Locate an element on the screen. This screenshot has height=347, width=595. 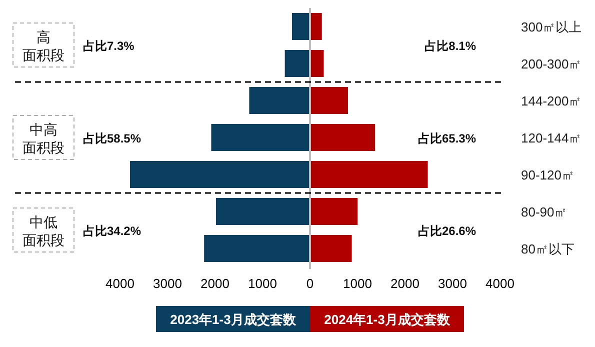
annotation: 占比58.5% is located at coordinates (112, 139).